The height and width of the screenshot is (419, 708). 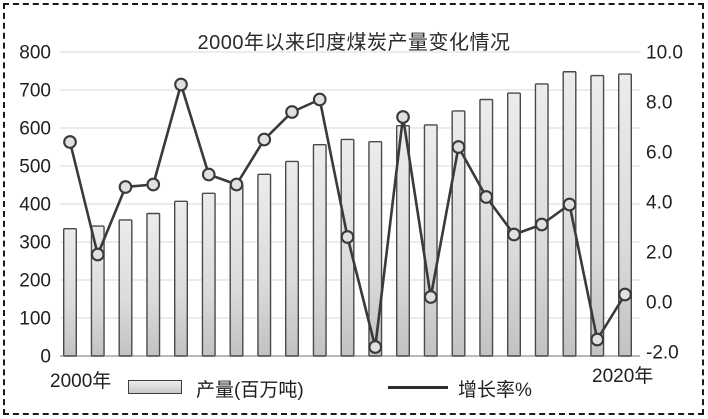 I want to click on right-axis-tick-8.0: 8.0, so click(x=659, y=103).